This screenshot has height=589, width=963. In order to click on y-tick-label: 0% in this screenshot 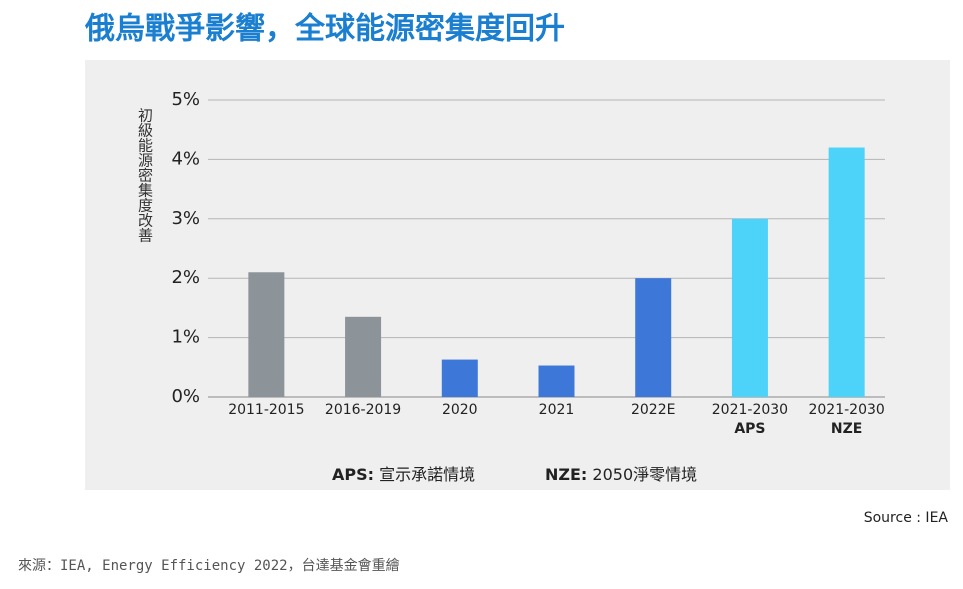, I will do `click(185, 396)`.